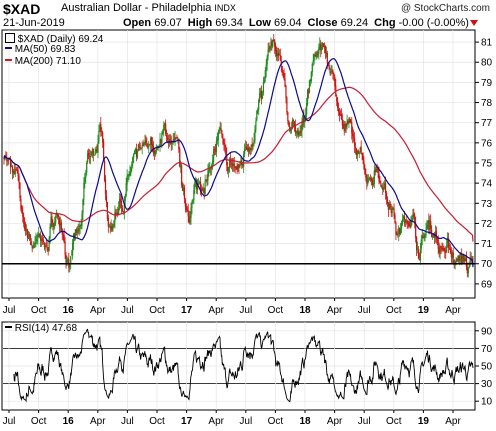 The width and height of the screenshot is (496, 431). I want to click on x-tick-label: Oct, so click(394, 421).